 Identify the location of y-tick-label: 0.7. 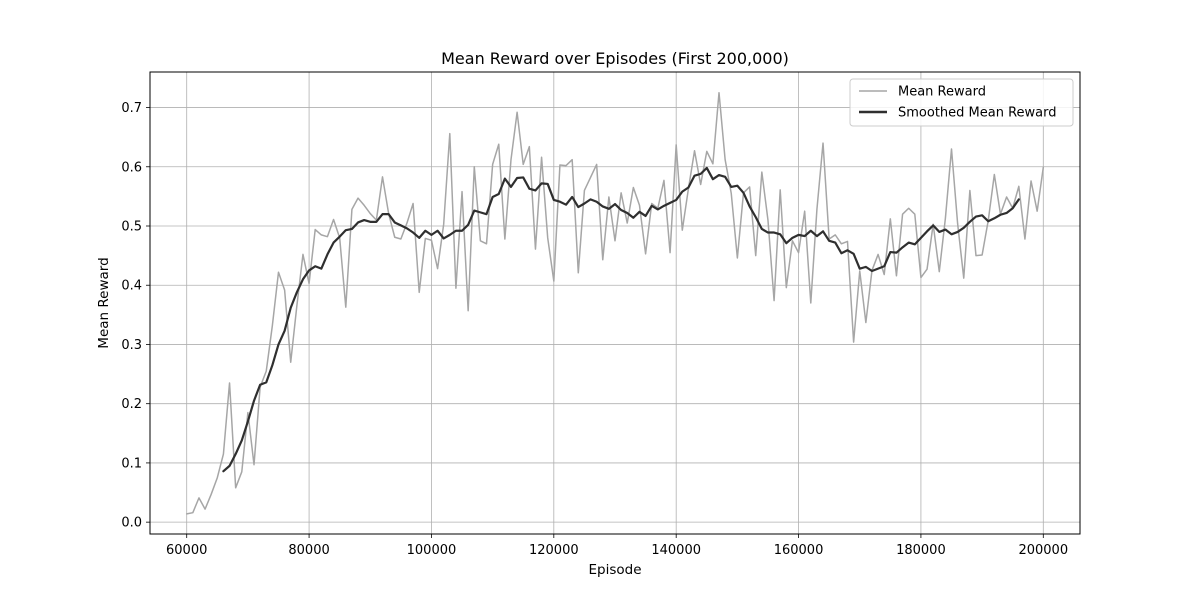
(131, 108).